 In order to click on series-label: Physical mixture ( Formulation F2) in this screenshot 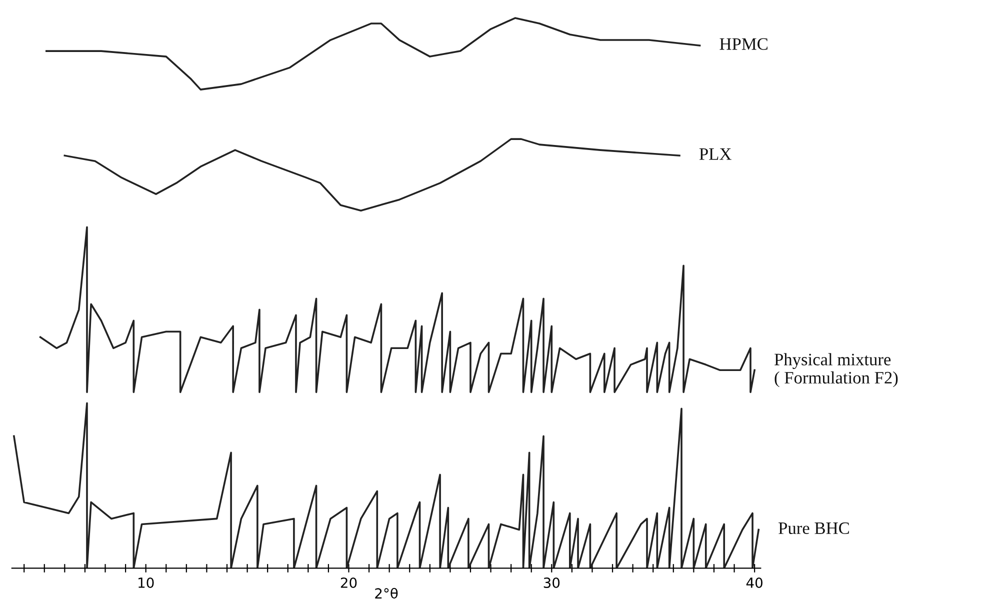, I will do `click(836, 370)`.